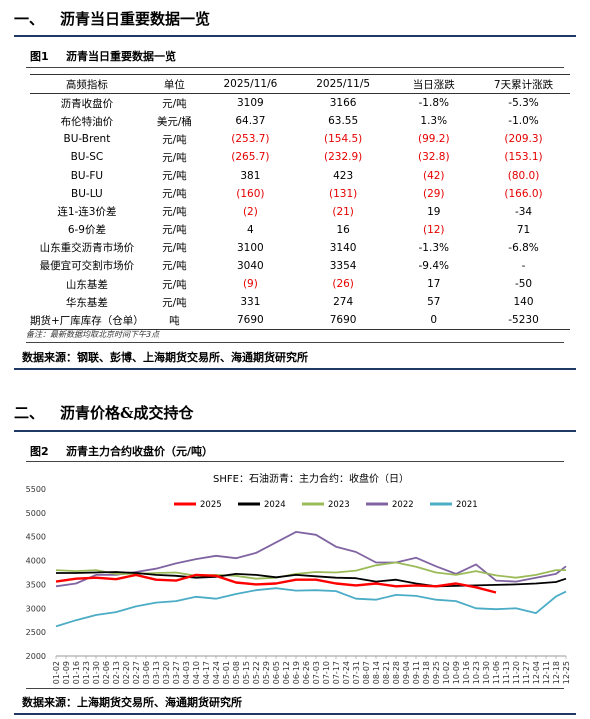  What do you see at coordinates (87, 175) in the screenshot?
I see `cell-indicator: BU-FU` at bounding box center [87, 175].